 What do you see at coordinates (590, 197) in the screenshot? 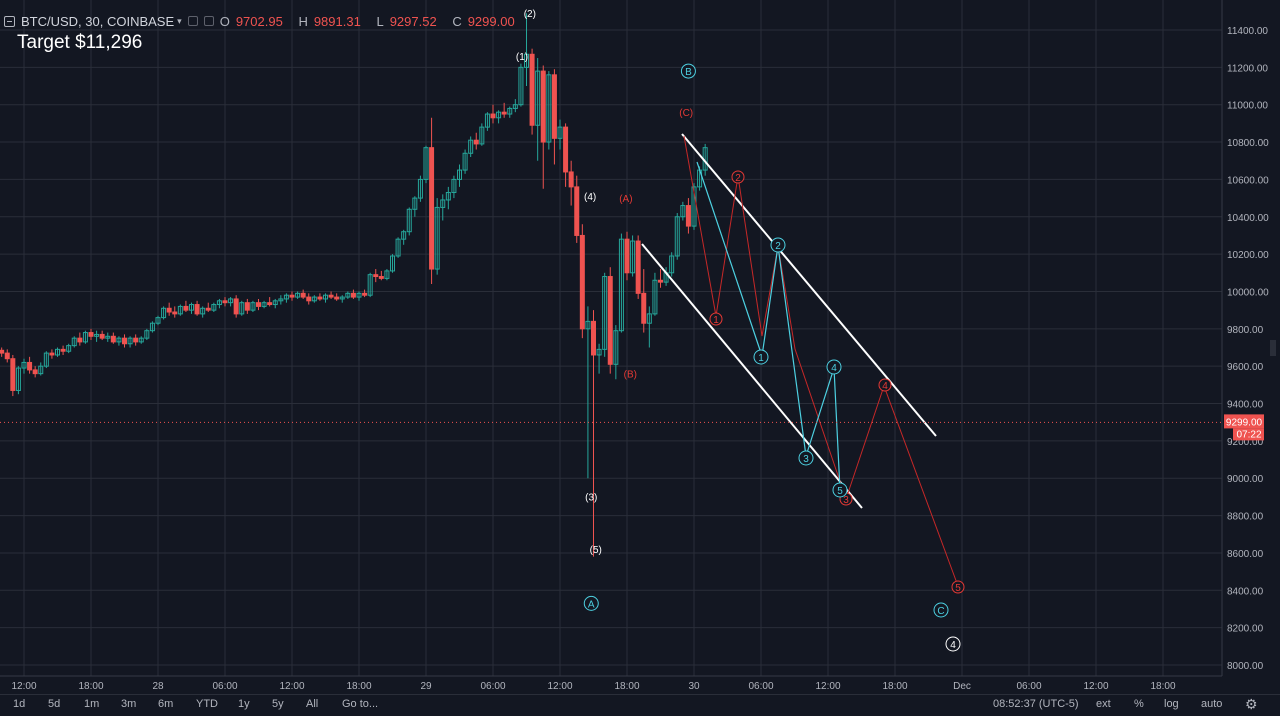
I see `wave-label: (4)` at bounding box center [590, 197].